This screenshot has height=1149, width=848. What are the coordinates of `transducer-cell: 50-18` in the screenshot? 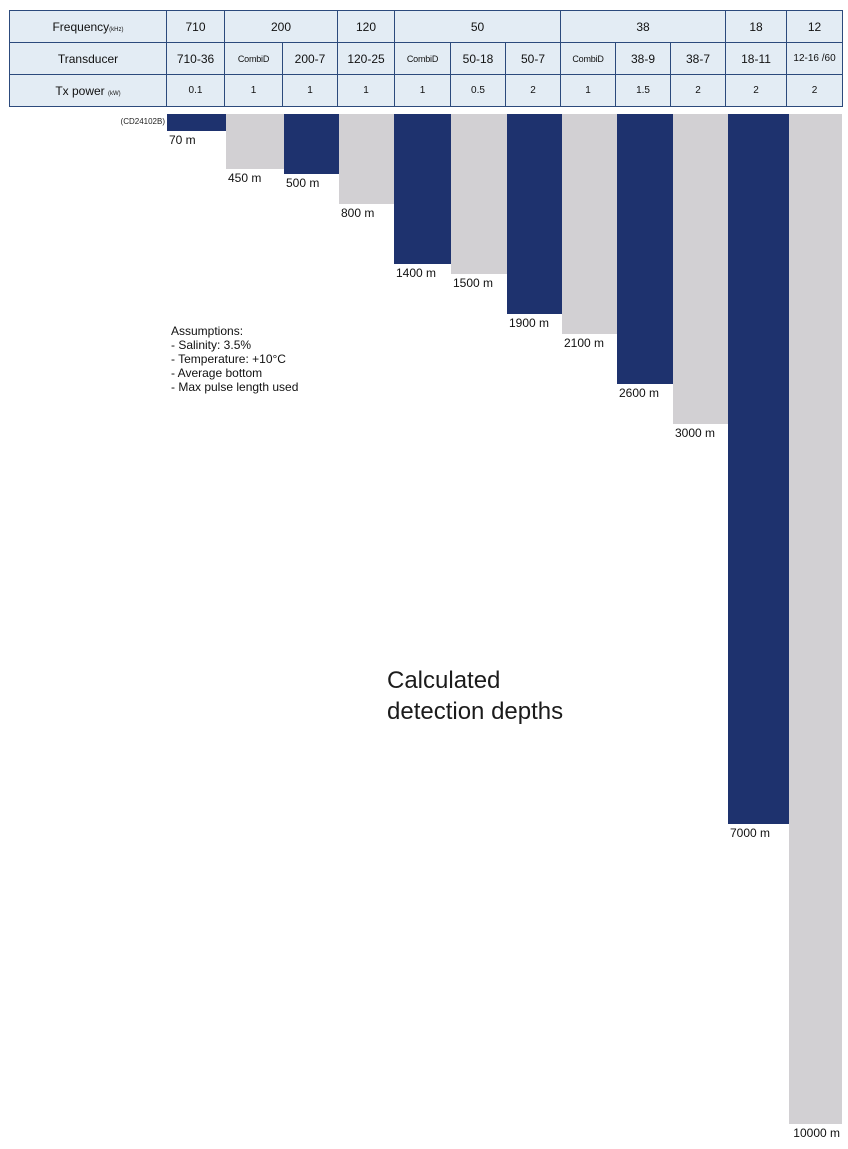 It's located at (478, 58).